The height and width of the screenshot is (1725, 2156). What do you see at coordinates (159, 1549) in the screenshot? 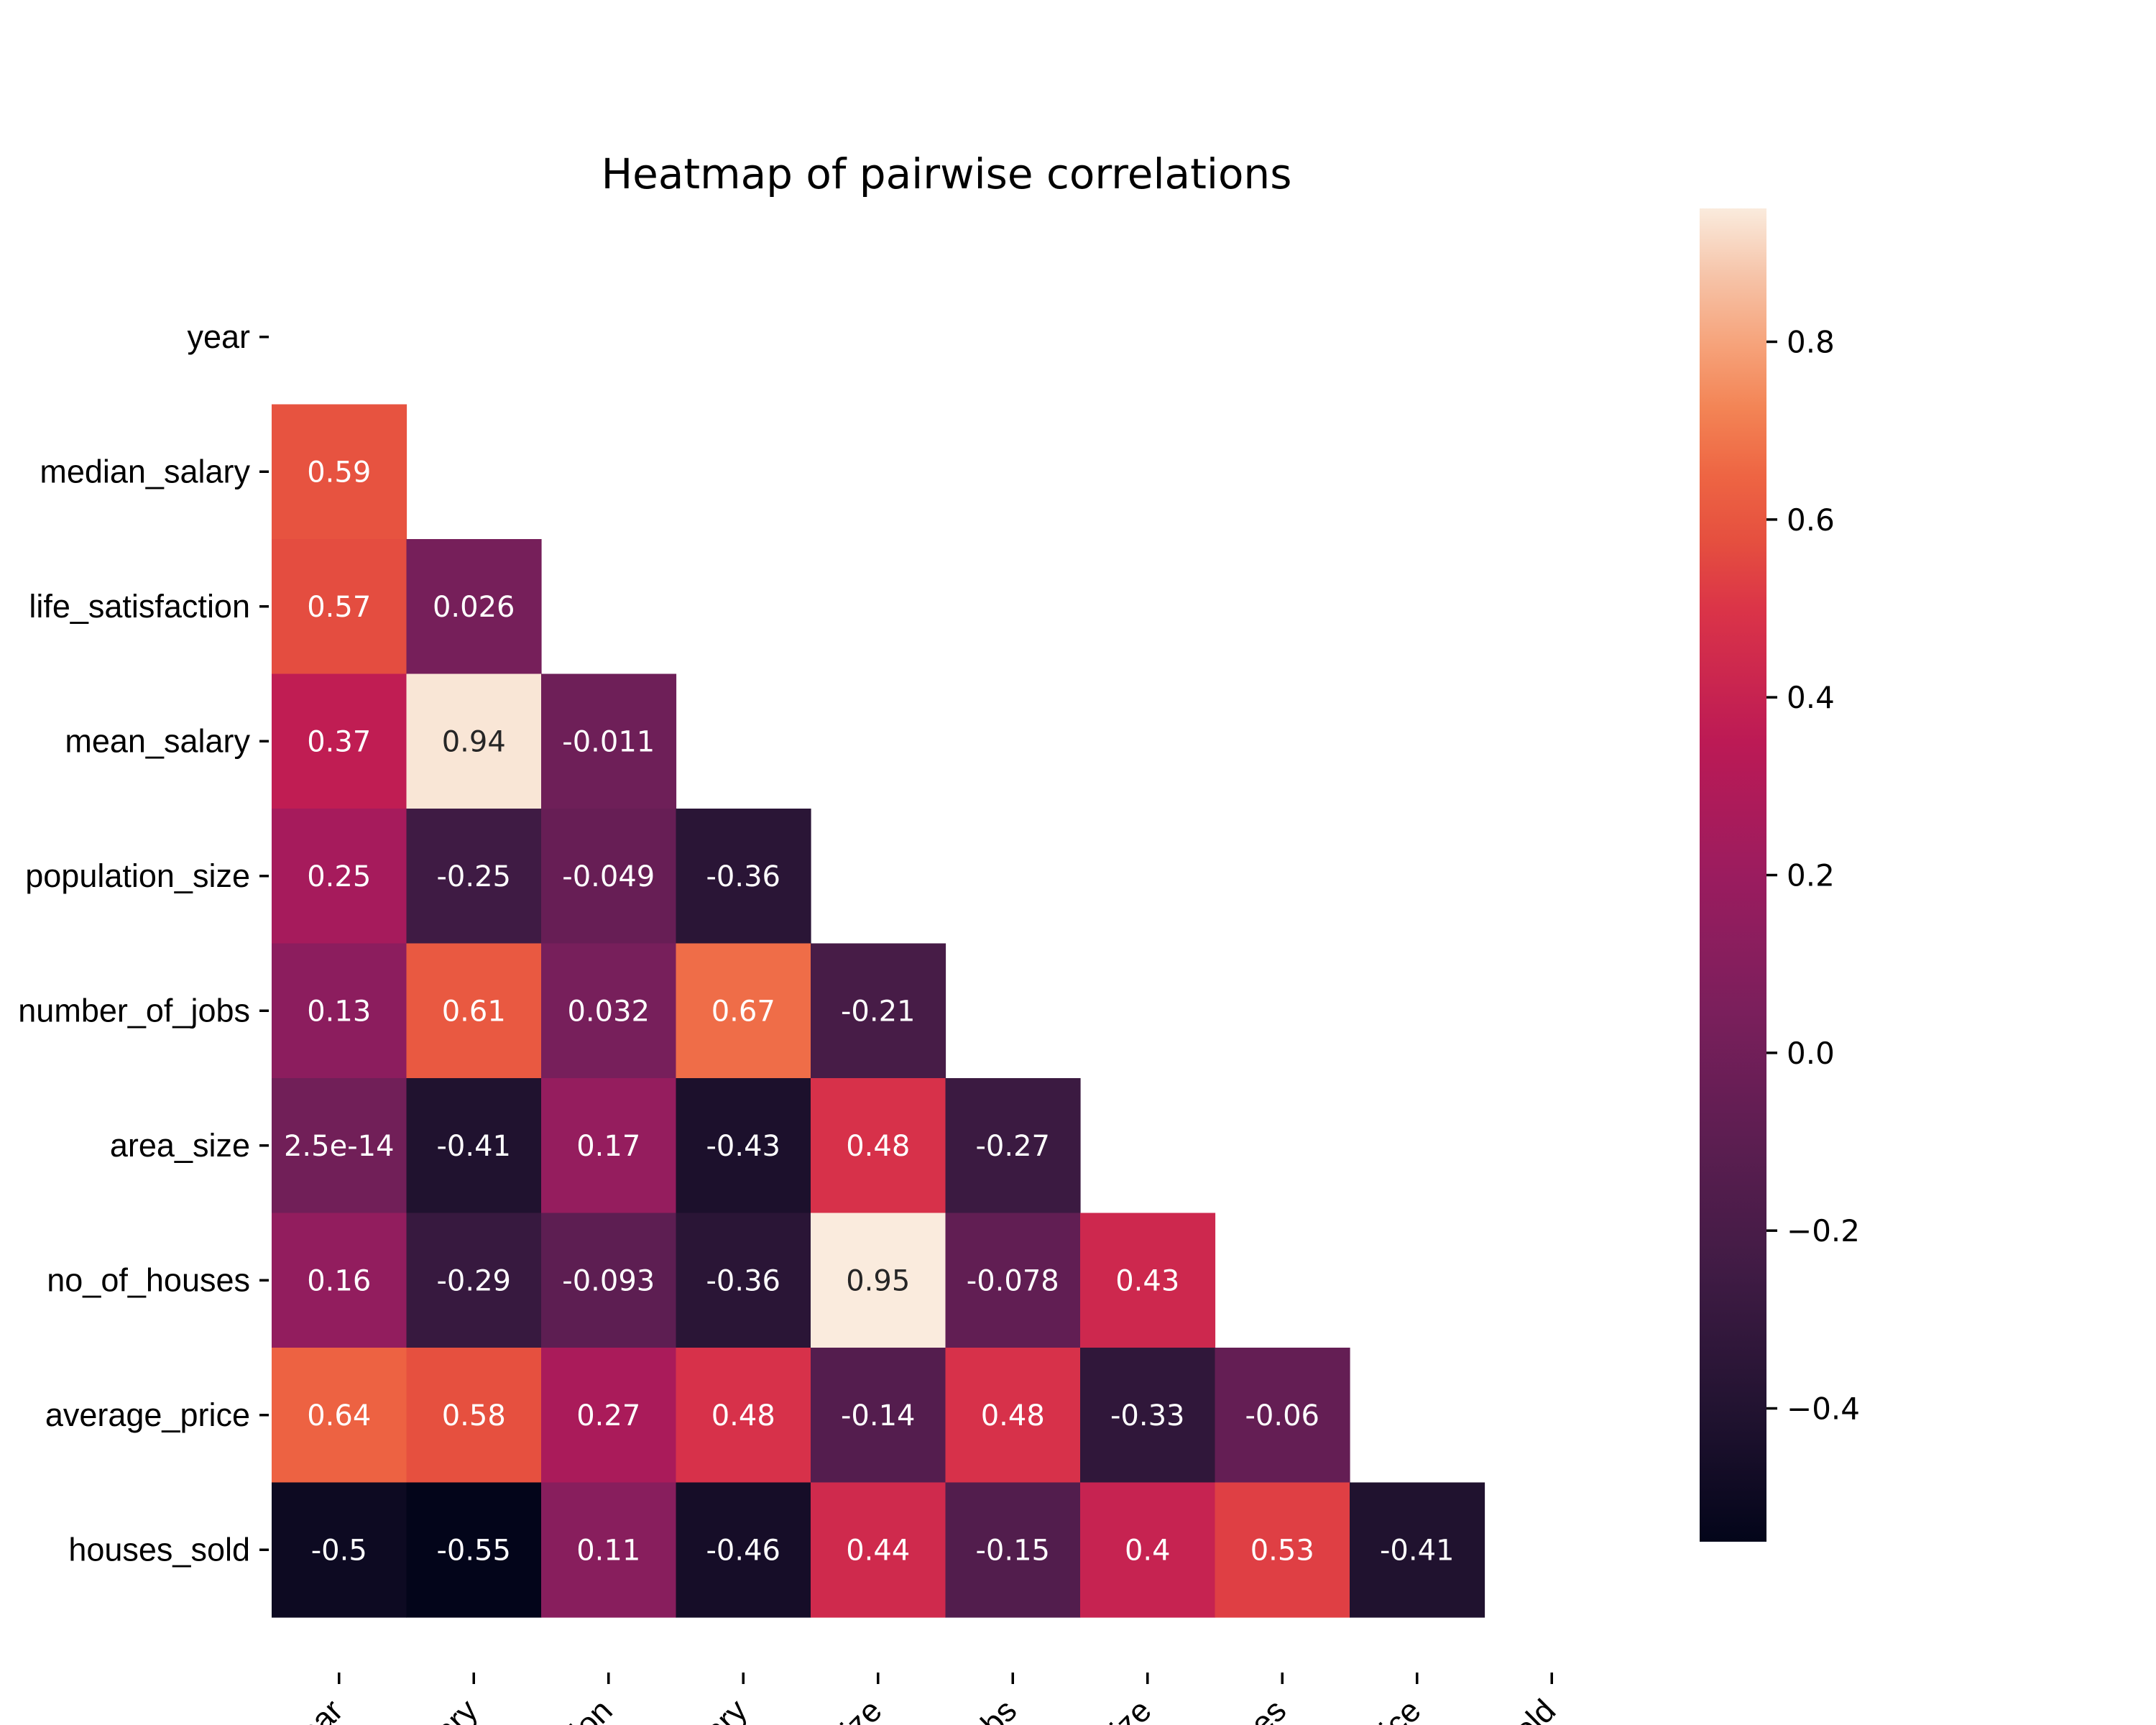
I see `y-tick-label: houses_sold` at bounding box center [159, 1549].